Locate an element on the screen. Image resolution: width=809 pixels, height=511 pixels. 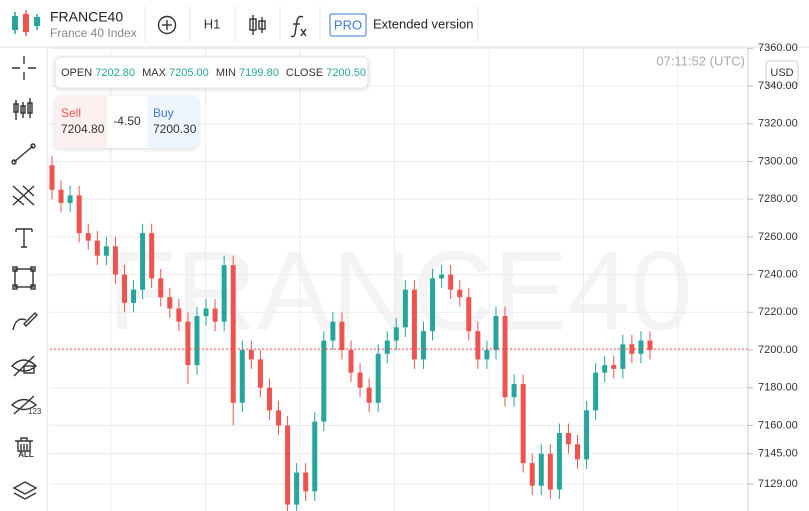
remove-all-tool is located at coordinates (24, 444).